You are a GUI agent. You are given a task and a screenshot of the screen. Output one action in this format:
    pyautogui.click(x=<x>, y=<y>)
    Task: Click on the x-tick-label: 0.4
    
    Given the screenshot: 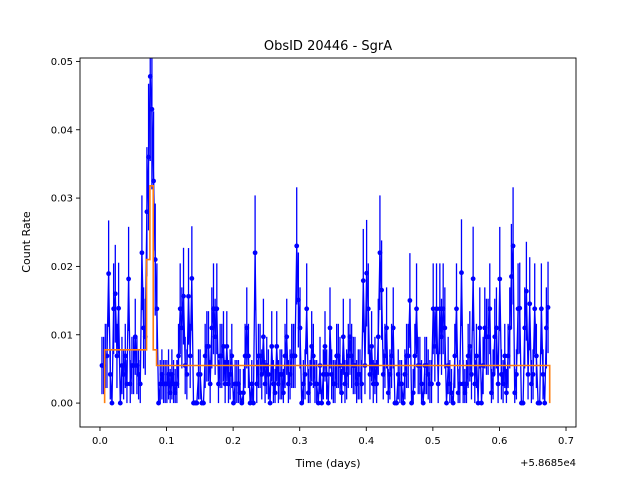 What is the action you would take?
    pyautogui.click(x=366, y=441)
    